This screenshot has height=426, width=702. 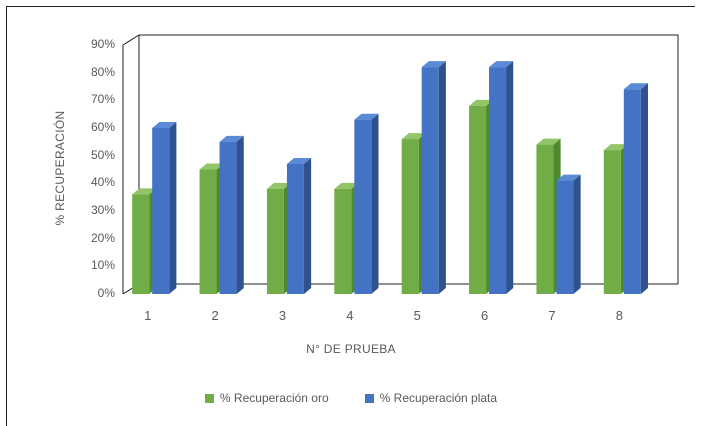 What do you see at coordinates (350, 315) in the screenshot?
I see `x-tick-label: 4` at bounding box center [350, 315].